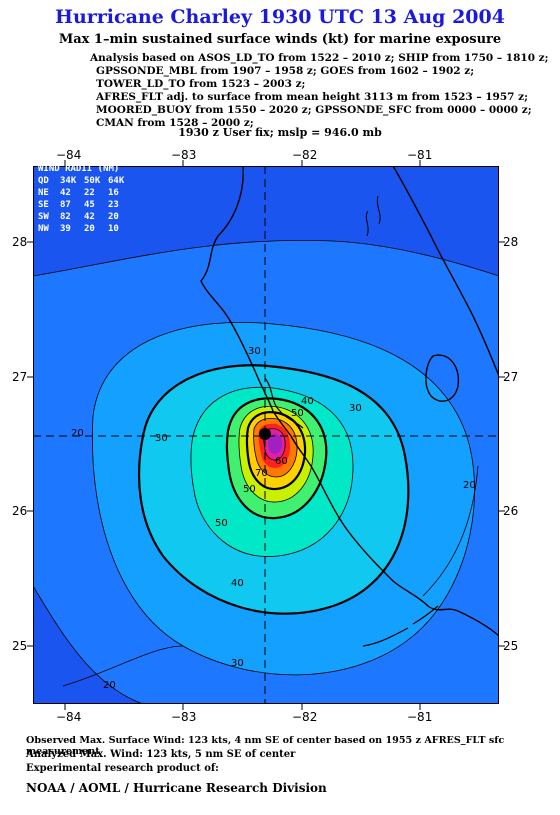  I want to click on map-title: Hurricane Charley 1930 UTC 13 Aug 2004, so click(280, 17).